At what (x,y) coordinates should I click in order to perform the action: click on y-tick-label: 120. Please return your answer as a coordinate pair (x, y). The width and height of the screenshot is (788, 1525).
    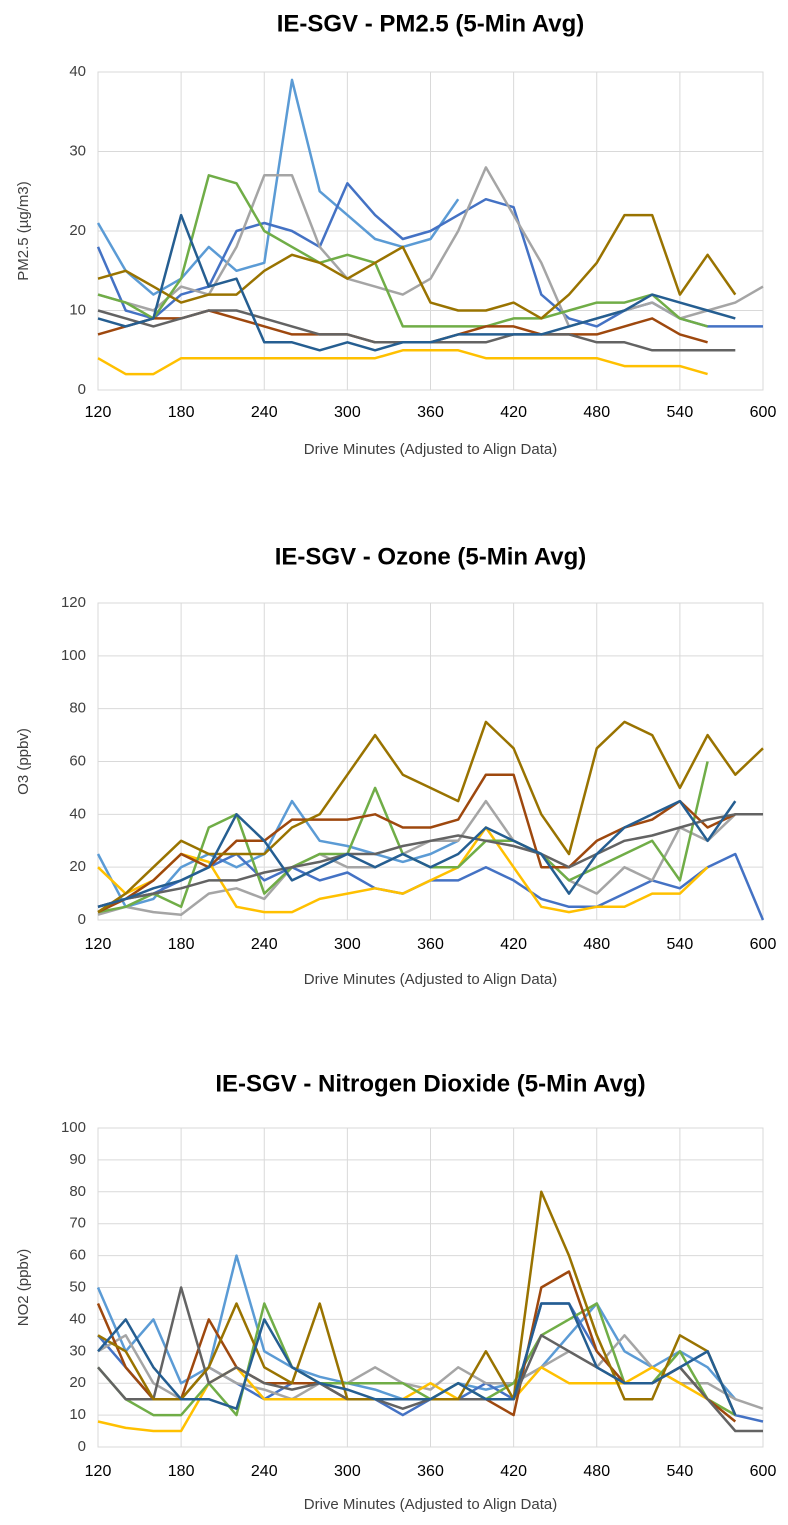
    Looking at the image, I should click on (73, 602).